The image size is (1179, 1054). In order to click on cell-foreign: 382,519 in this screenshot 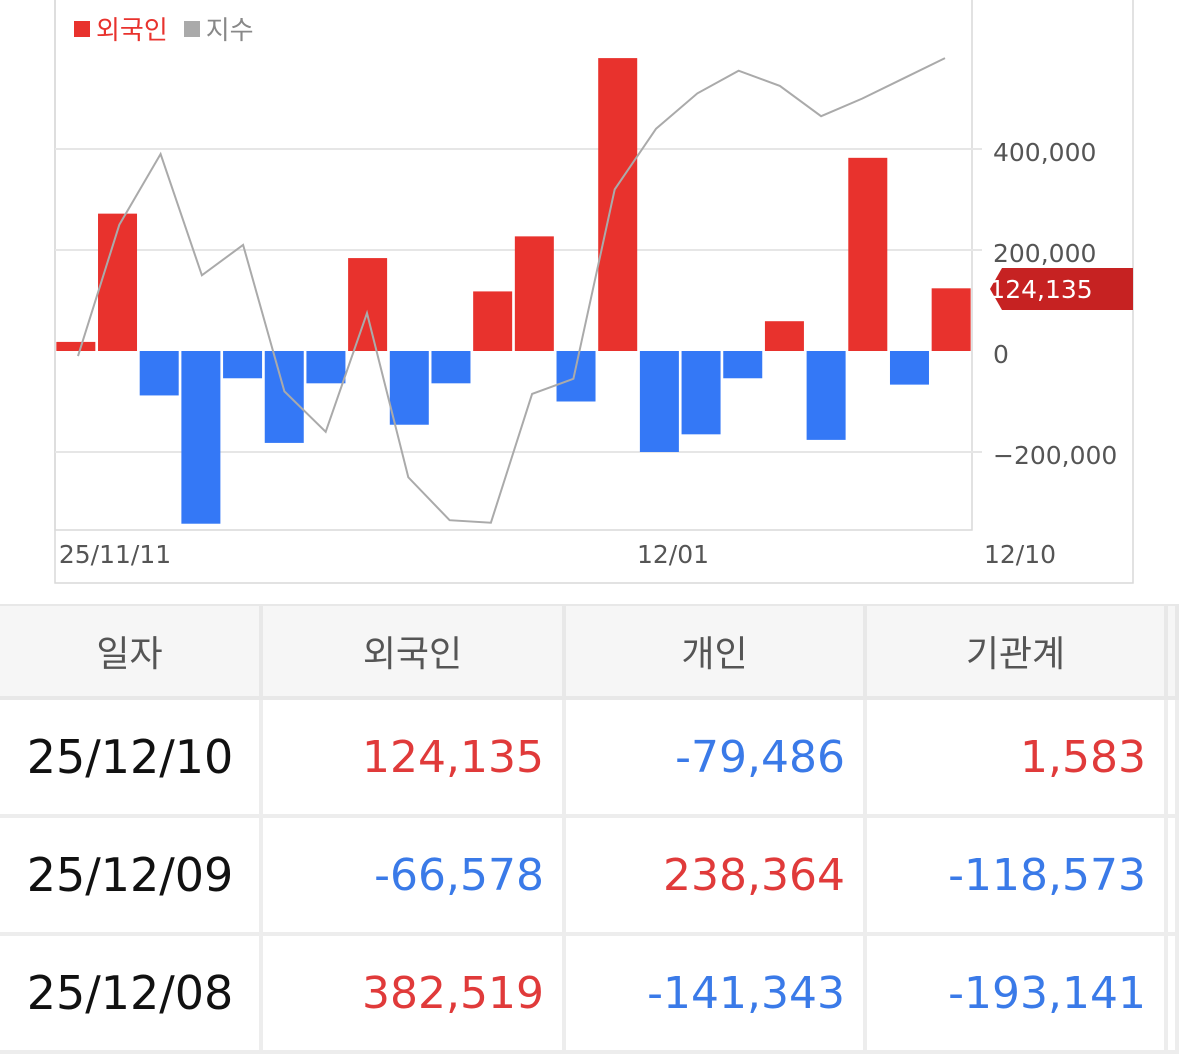, I will do `click(414, 995)`.